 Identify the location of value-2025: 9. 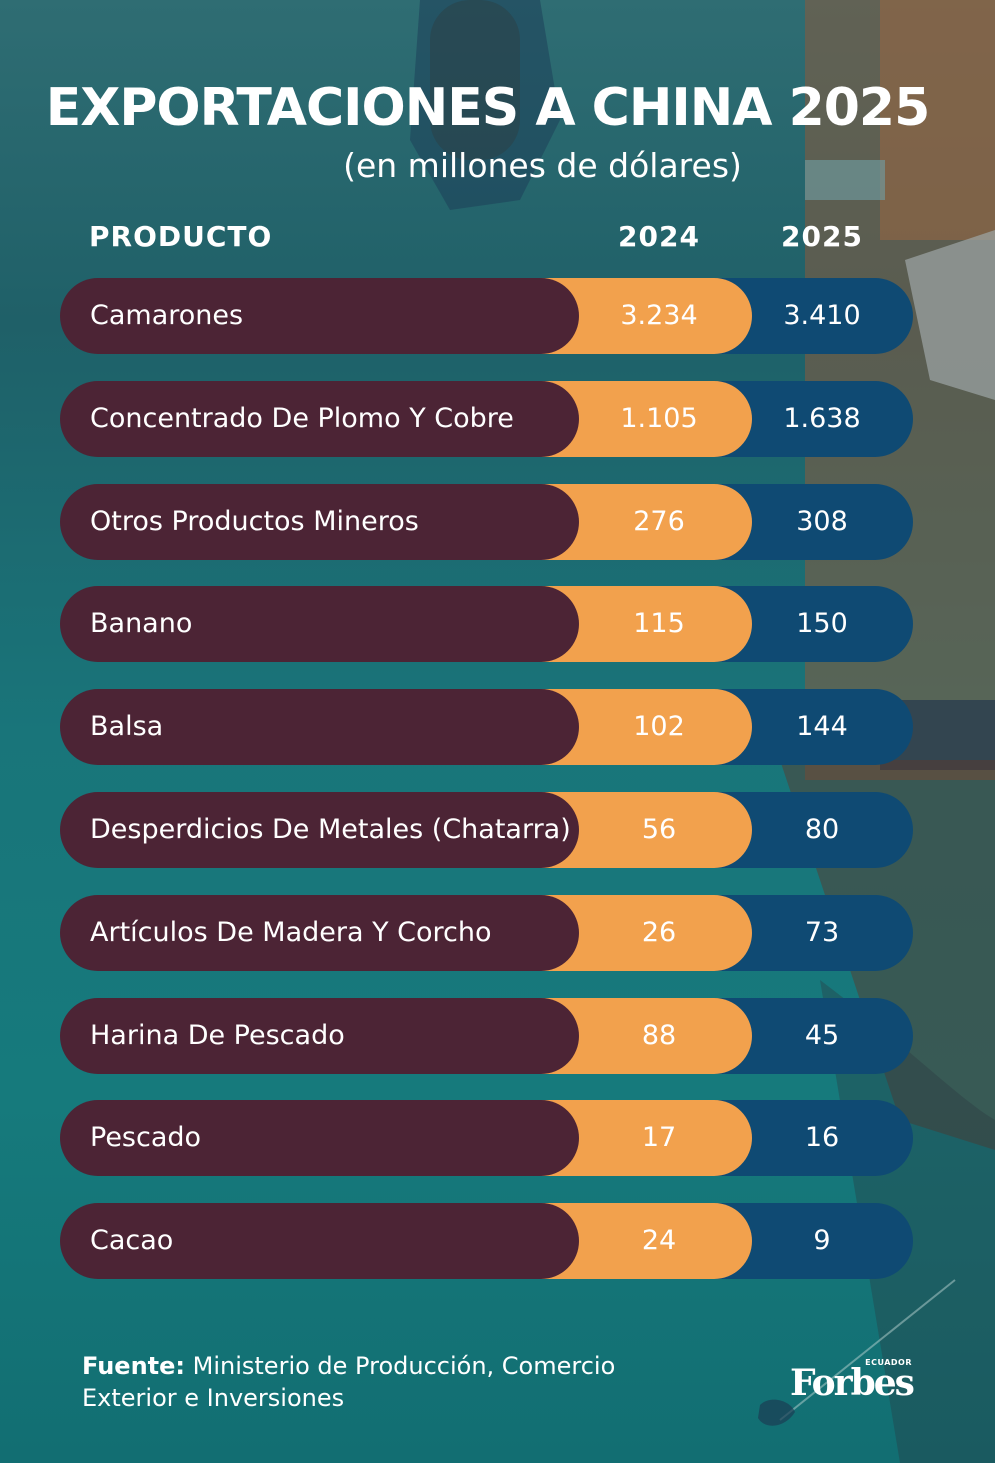
(822, 1240).